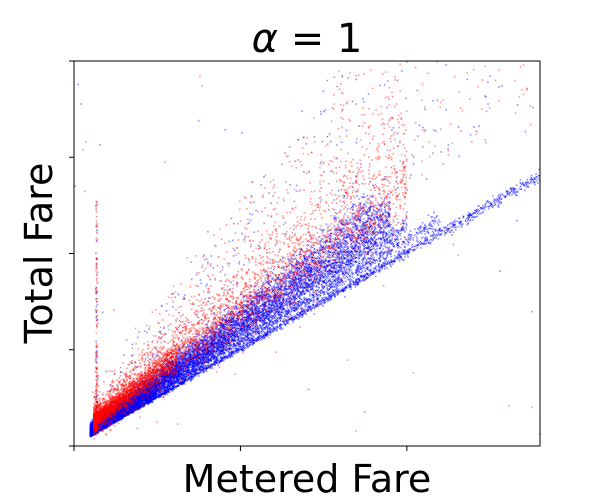 Image resolution: width=600 pixels, height=500 pixels. Describe the element at coordinates (265, 39) in the screenshot. I see `chart-title-symbol: α` at that location.